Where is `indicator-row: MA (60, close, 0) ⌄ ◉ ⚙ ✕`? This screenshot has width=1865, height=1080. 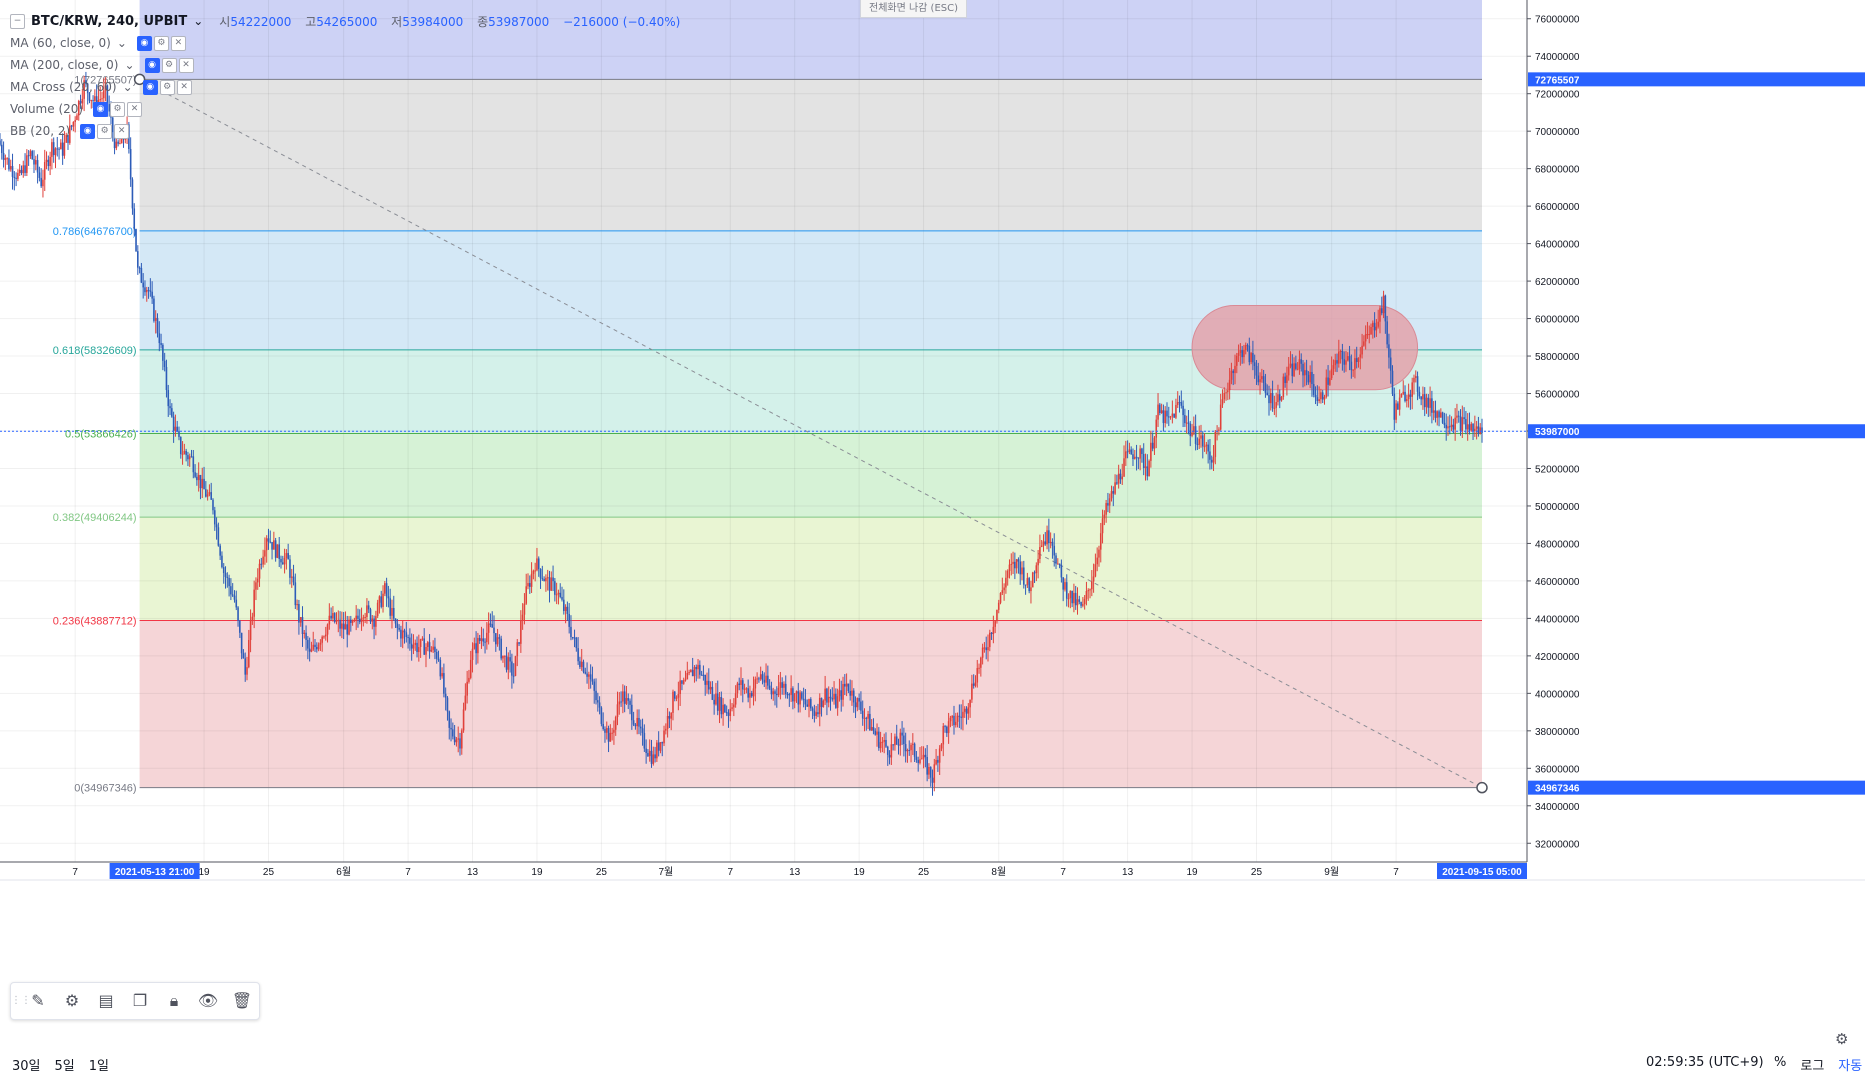 indicator-row: MA (60, close, 0) ⌄ ◉ ⚙ ✕ is located at coordinates (350, 43).